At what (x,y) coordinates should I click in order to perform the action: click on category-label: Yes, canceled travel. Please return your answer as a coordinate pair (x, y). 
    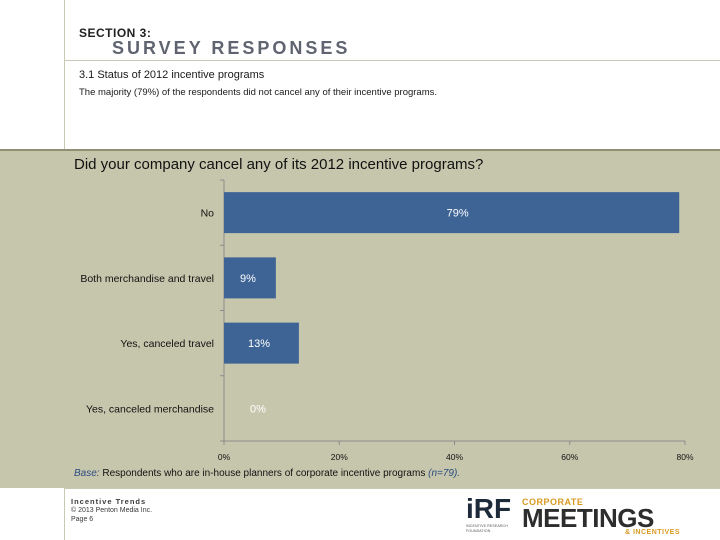
    Looking at the image, I should click on (167, 344).